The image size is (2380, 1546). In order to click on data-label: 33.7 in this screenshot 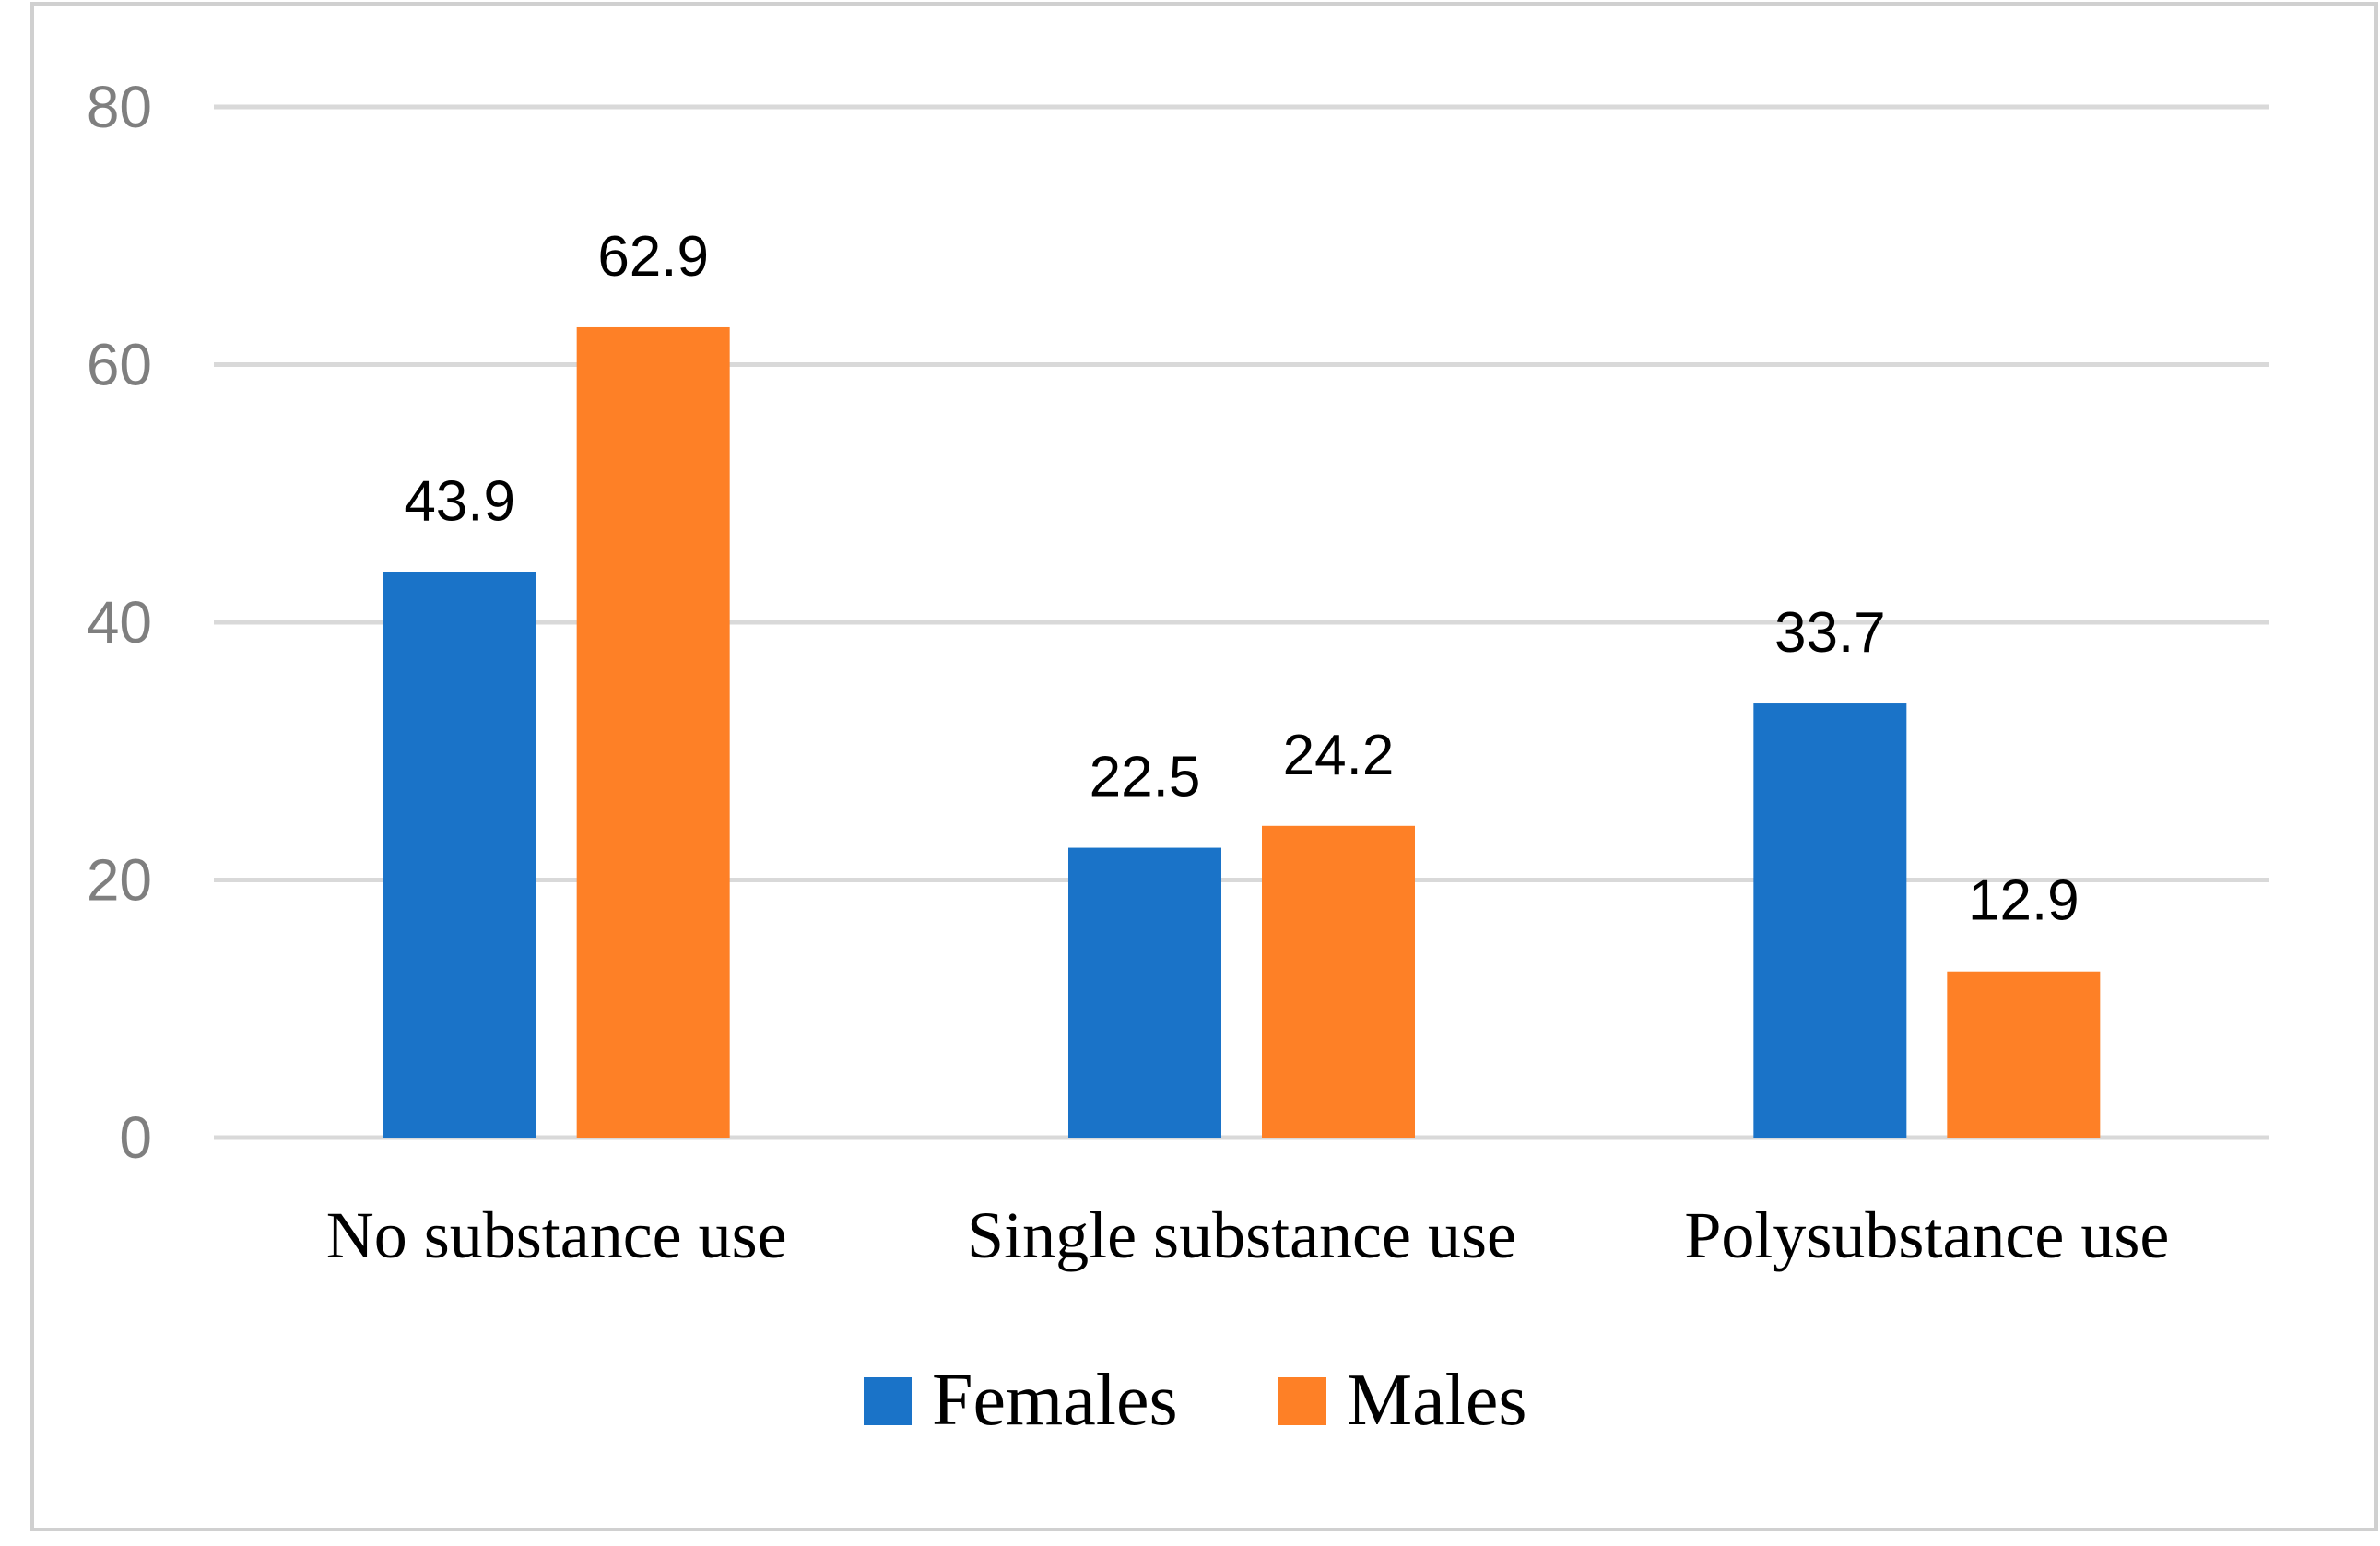, I will do `click(1830, 633)`.